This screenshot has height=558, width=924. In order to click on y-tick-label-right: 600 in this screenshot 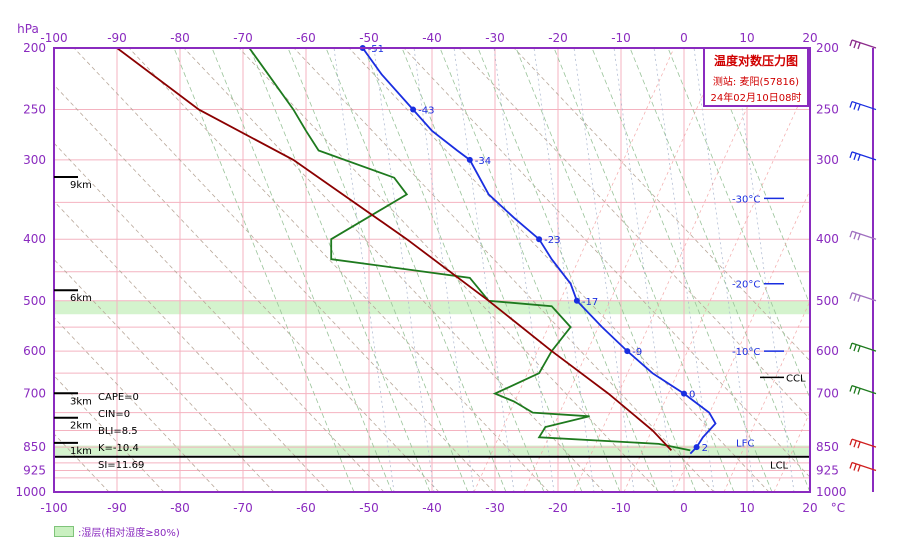, I will do `click(827, 351)`.